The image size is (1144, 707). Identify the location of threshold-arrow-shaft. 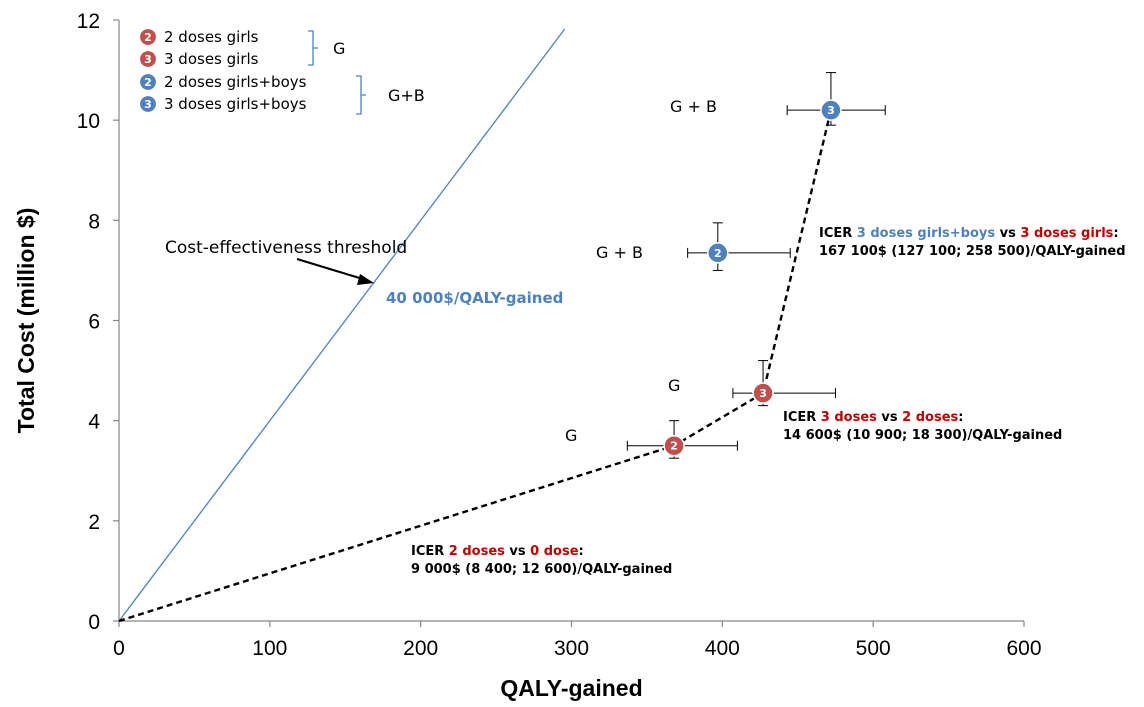
(331, 269).